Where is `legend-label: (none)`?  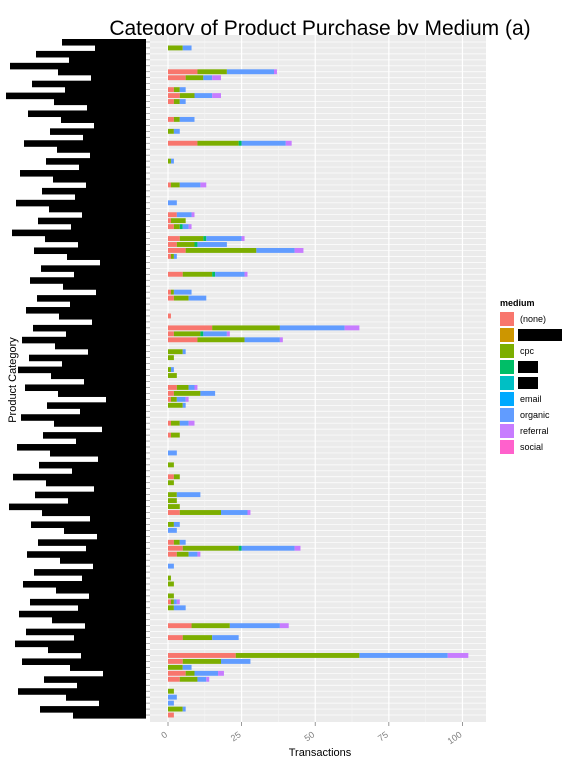
legend-label: (none) is located at coordinates (533, 319).